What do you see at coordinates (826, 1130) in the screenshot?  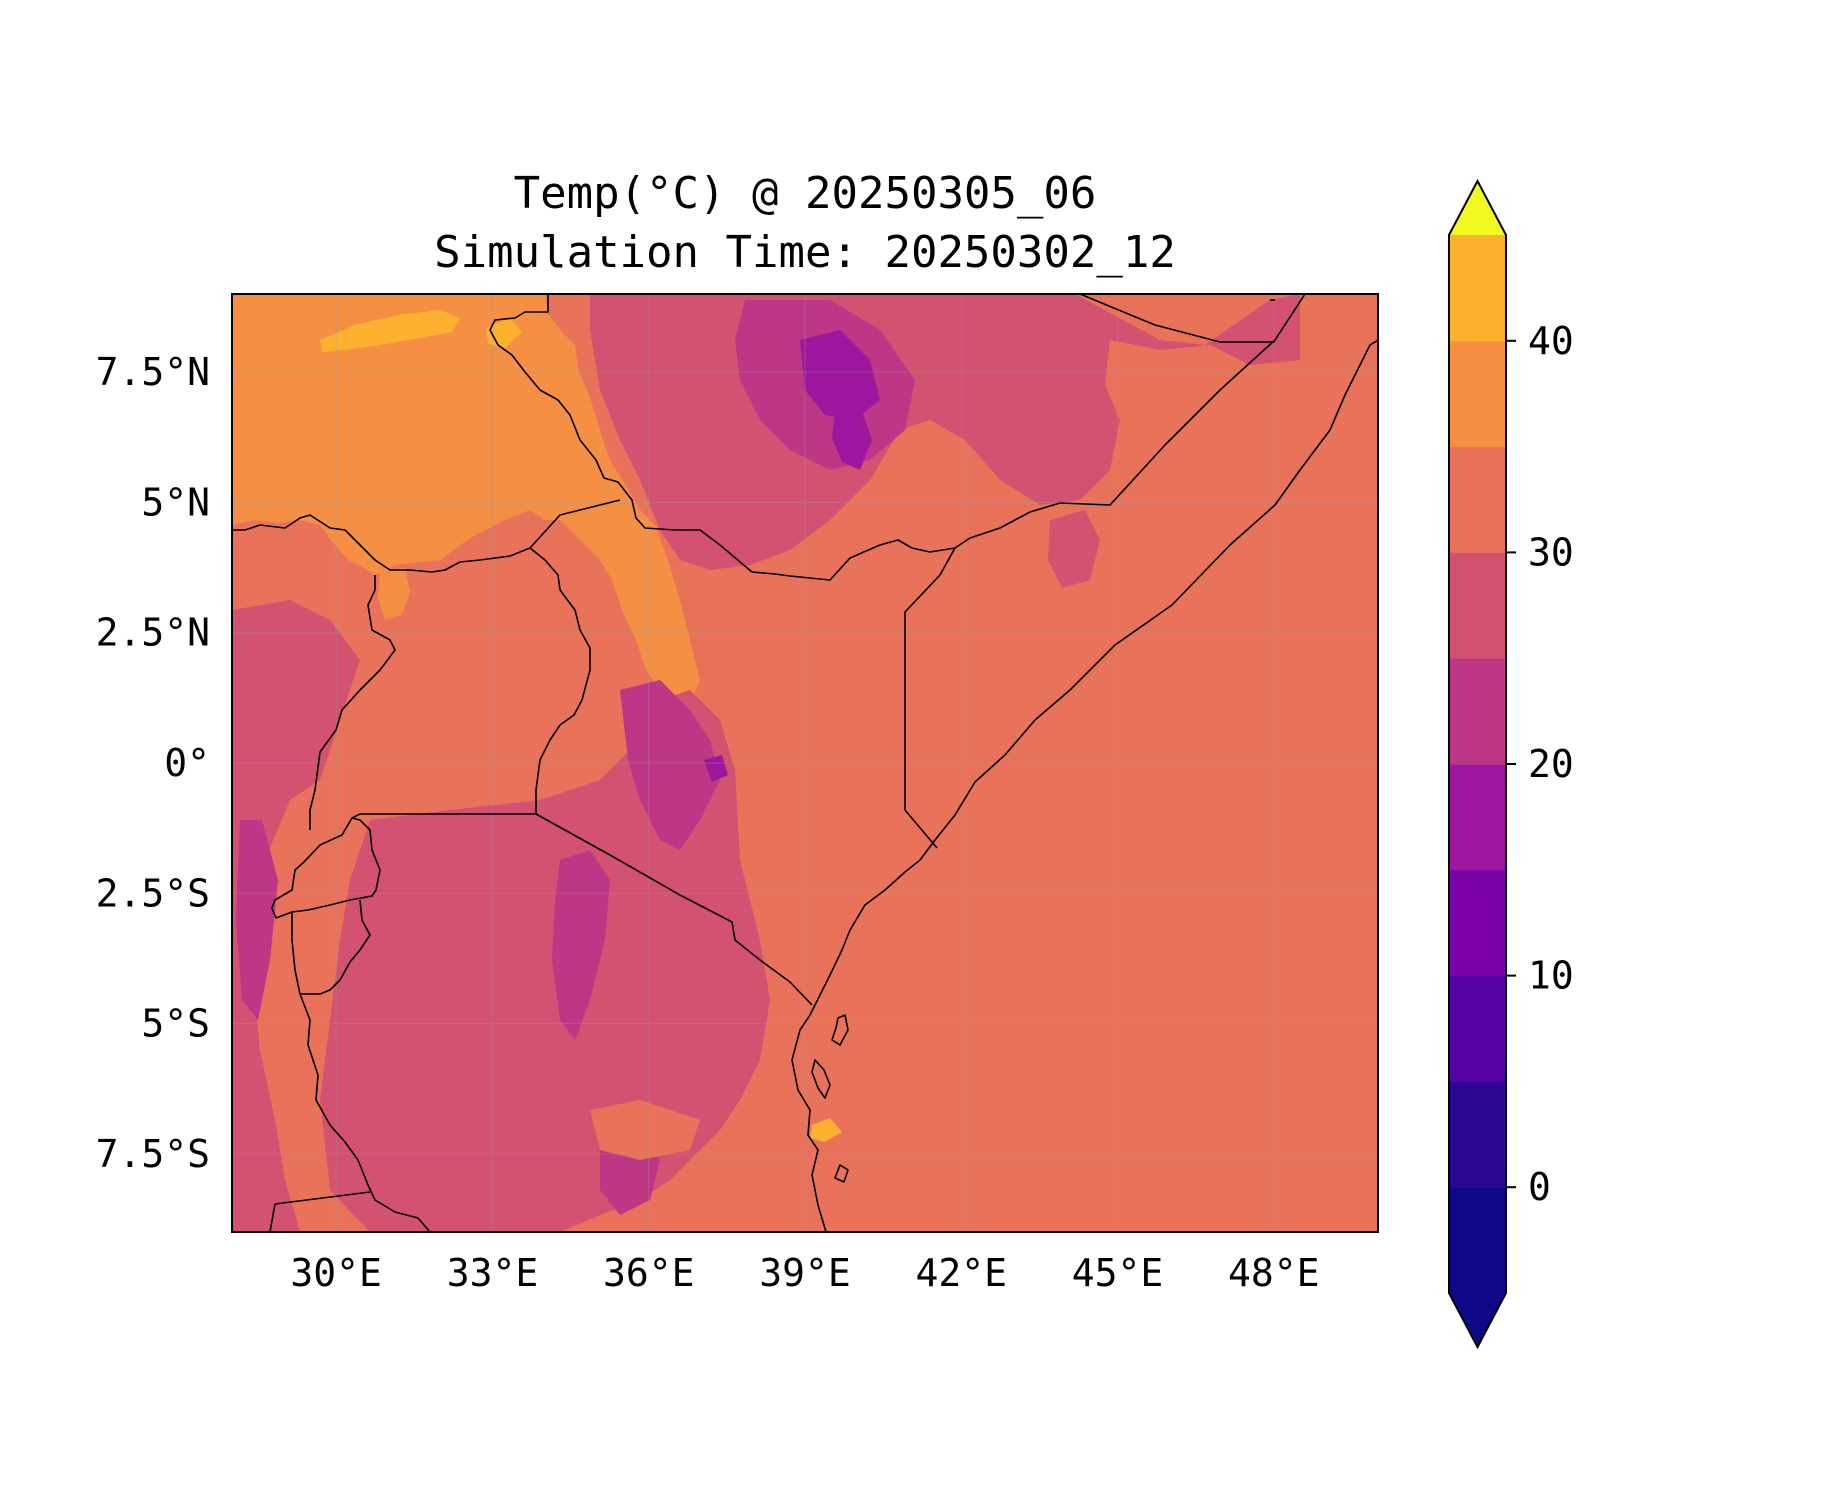 I see `temperature-zone-hottest-speck` at bounding box center [826, 1130].